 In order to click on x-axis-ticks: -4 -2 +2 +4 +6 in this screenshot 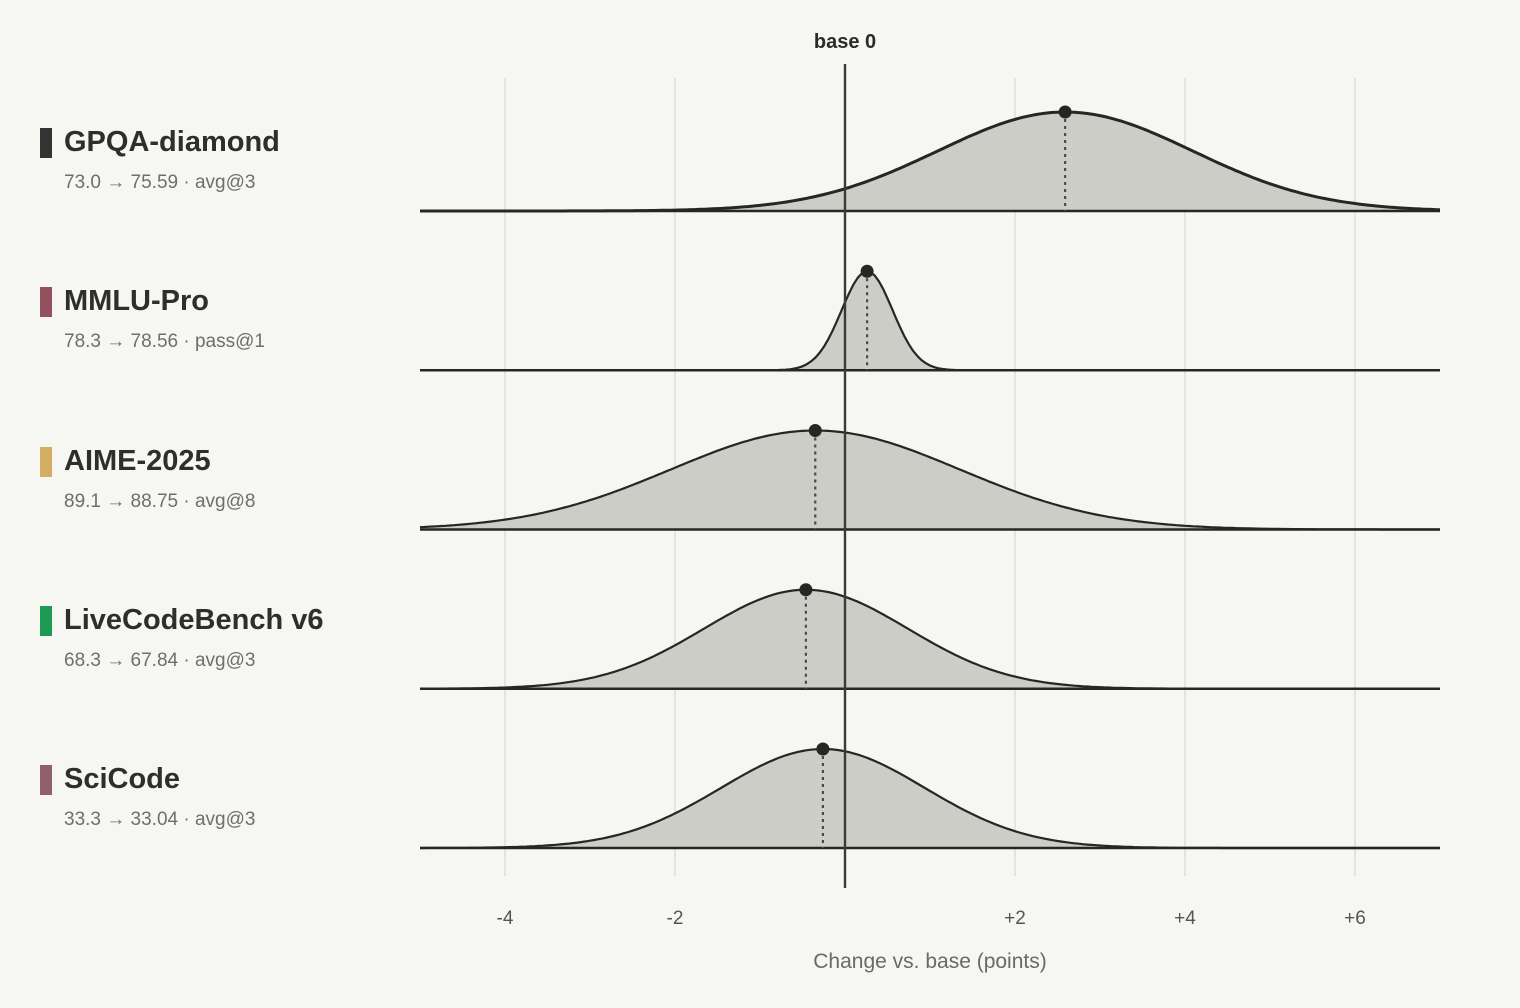, I will do `click(931, 918)`.